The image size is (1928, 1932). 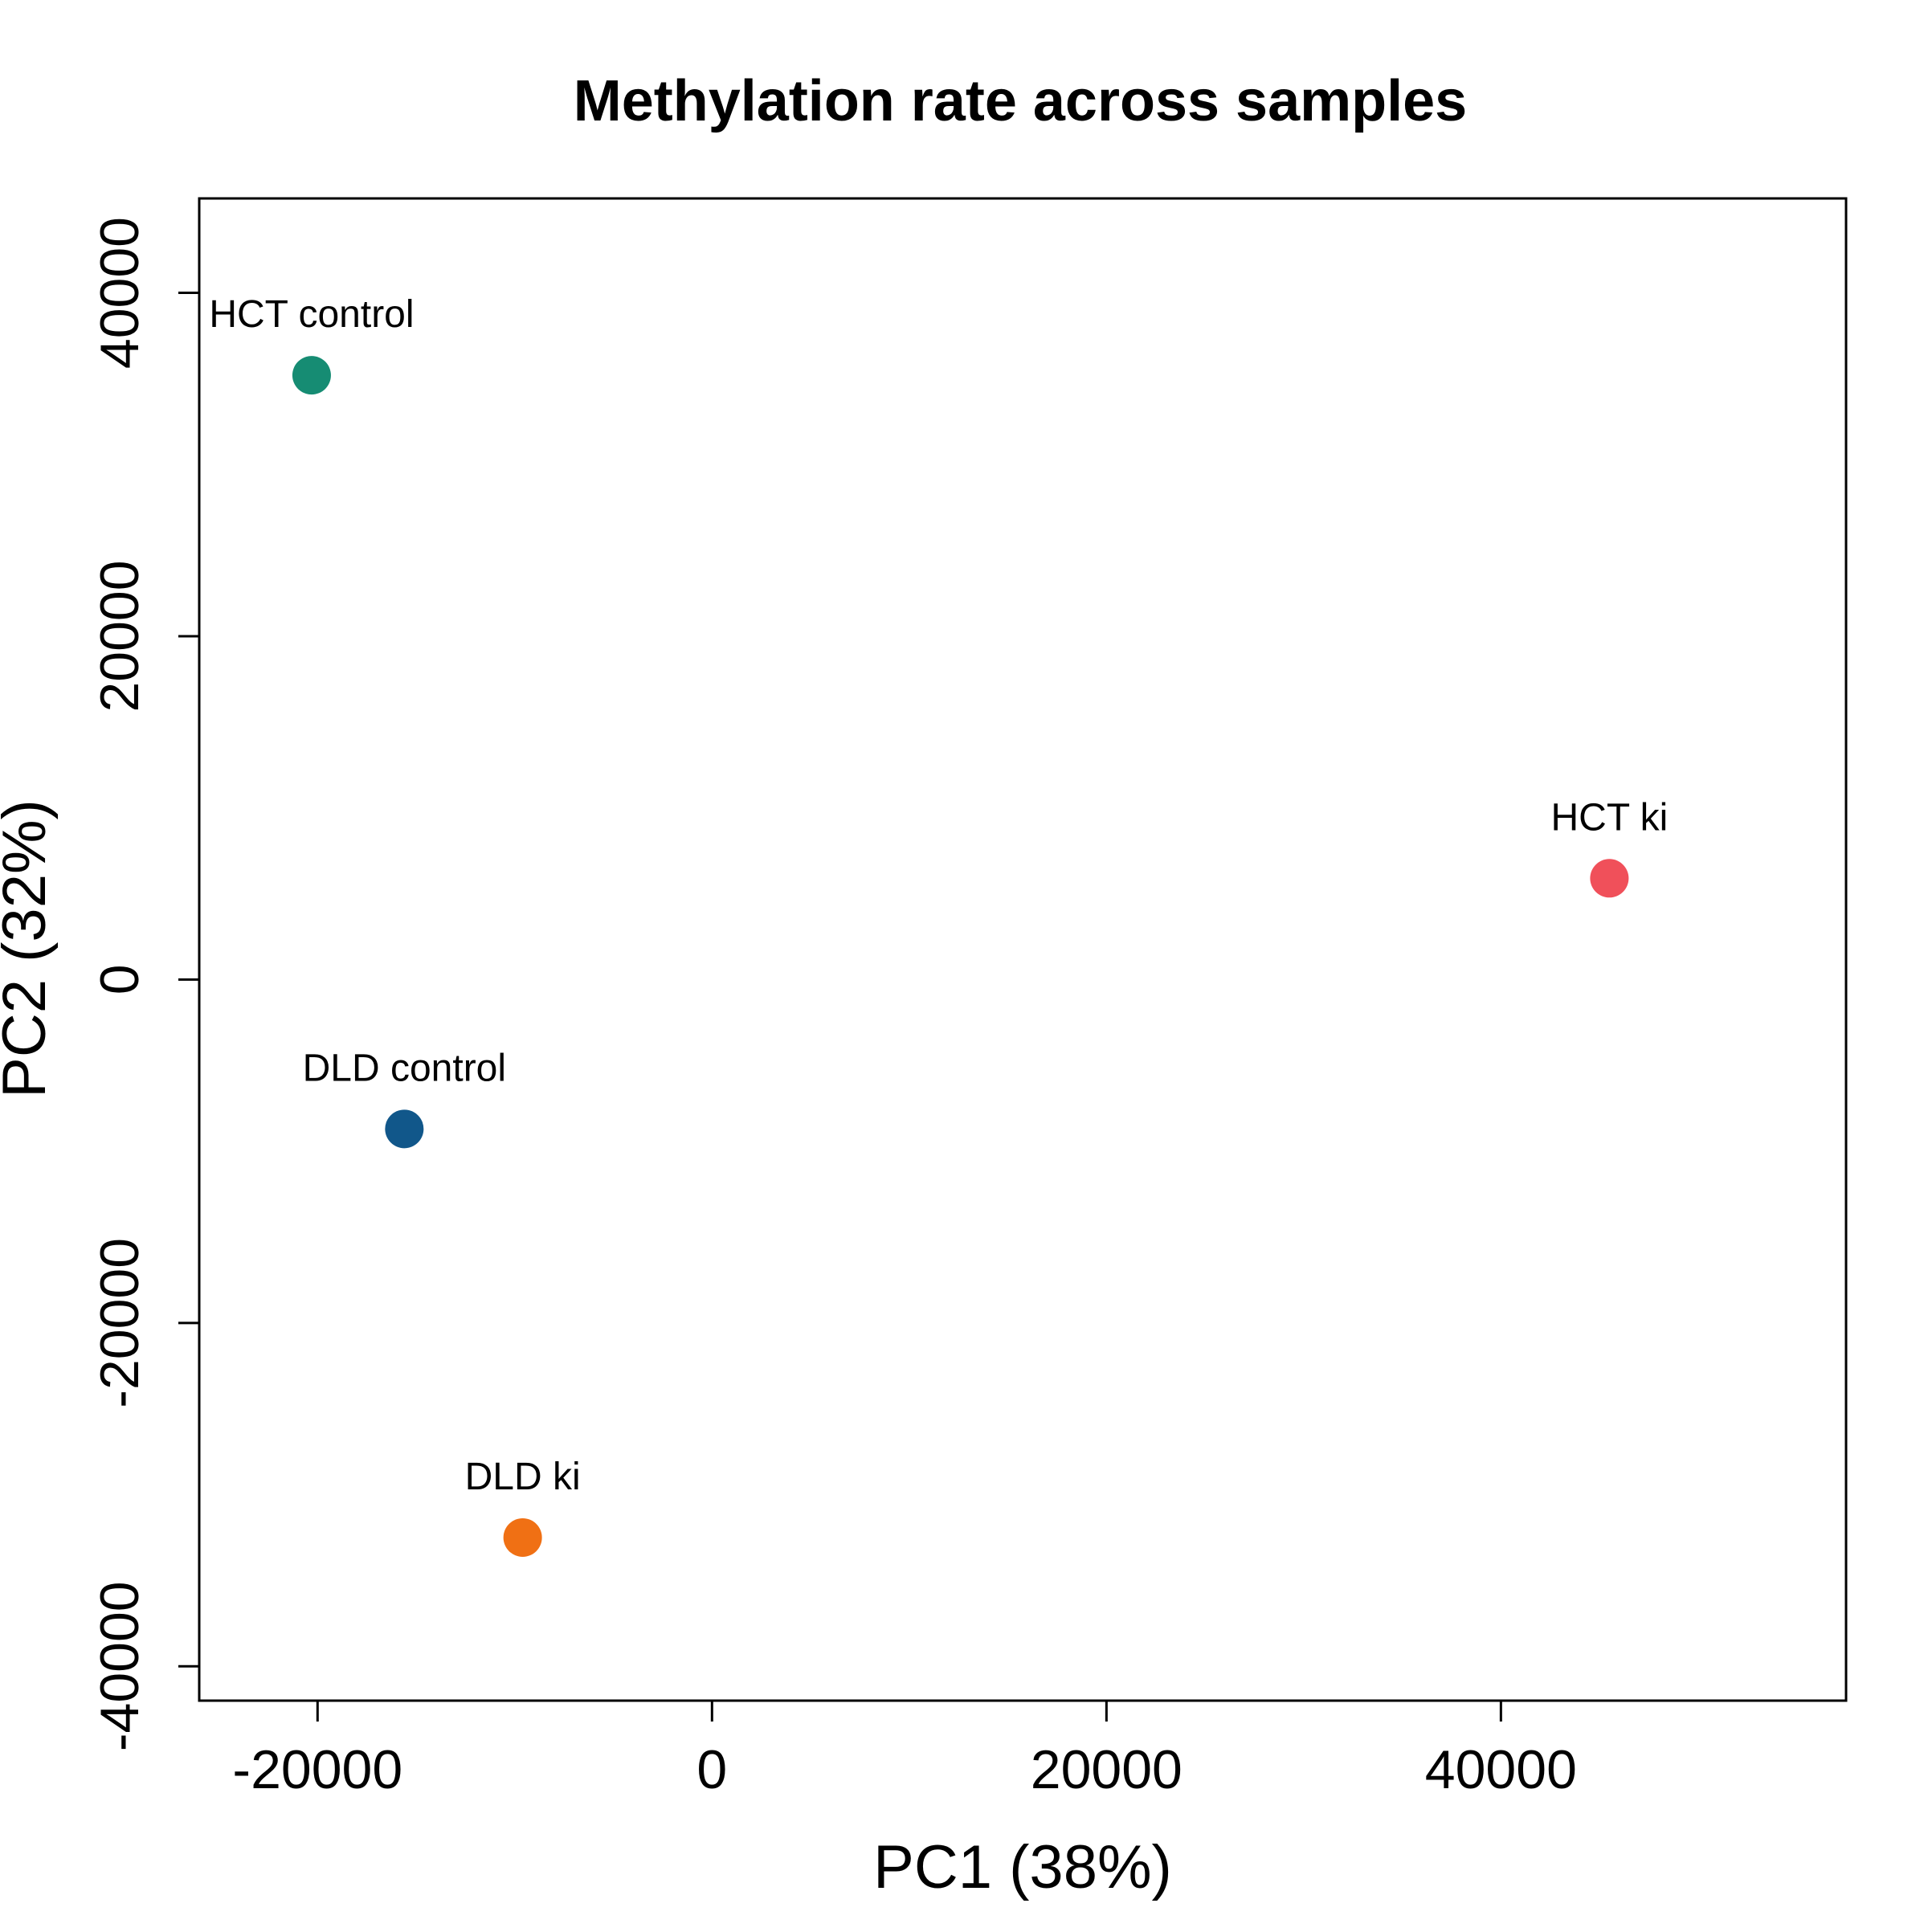 I want to click on y-tick-label: -20000, so click(x=119, y=1323).